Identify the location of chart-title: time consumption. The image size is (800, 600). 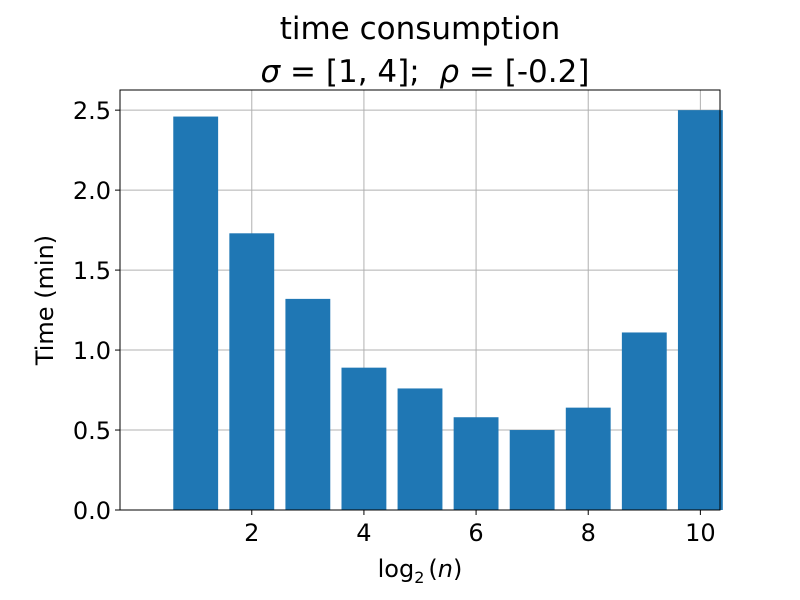
(420, 29).